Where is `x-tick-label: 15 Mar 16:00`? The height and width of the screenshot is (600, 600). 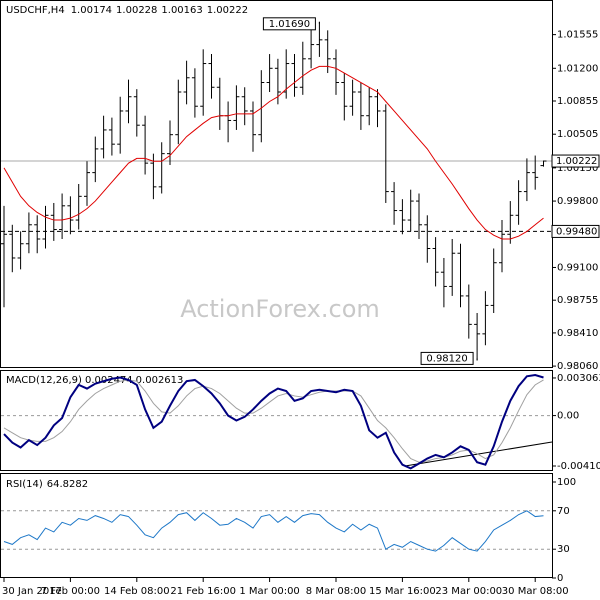
x-tick-label: 15 Mar 16:00 is located at coordinates (402, 591).